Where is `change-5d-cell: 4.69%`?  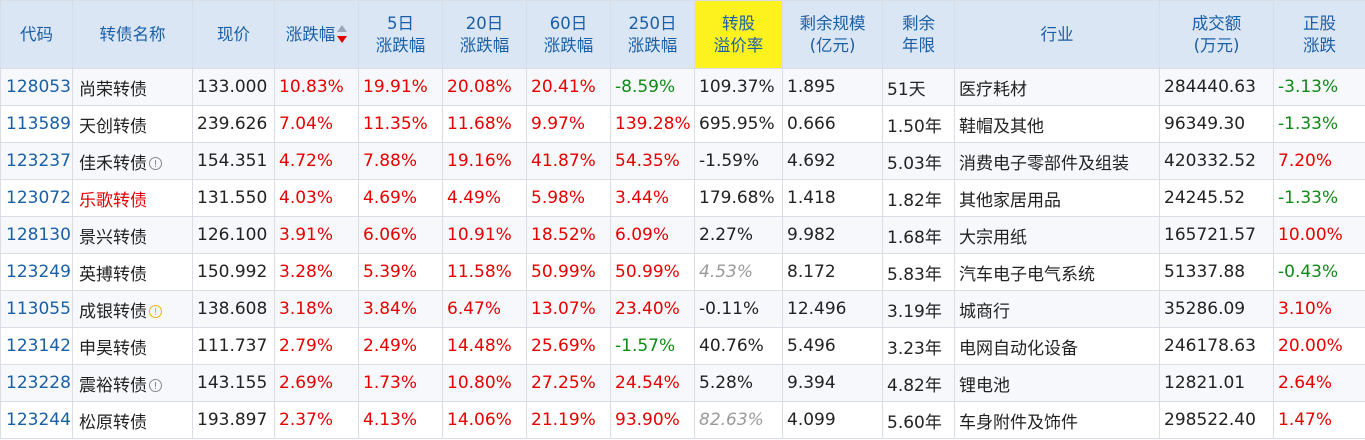 change-5d-cell: 4.69% is located at coordinates (400, 198).